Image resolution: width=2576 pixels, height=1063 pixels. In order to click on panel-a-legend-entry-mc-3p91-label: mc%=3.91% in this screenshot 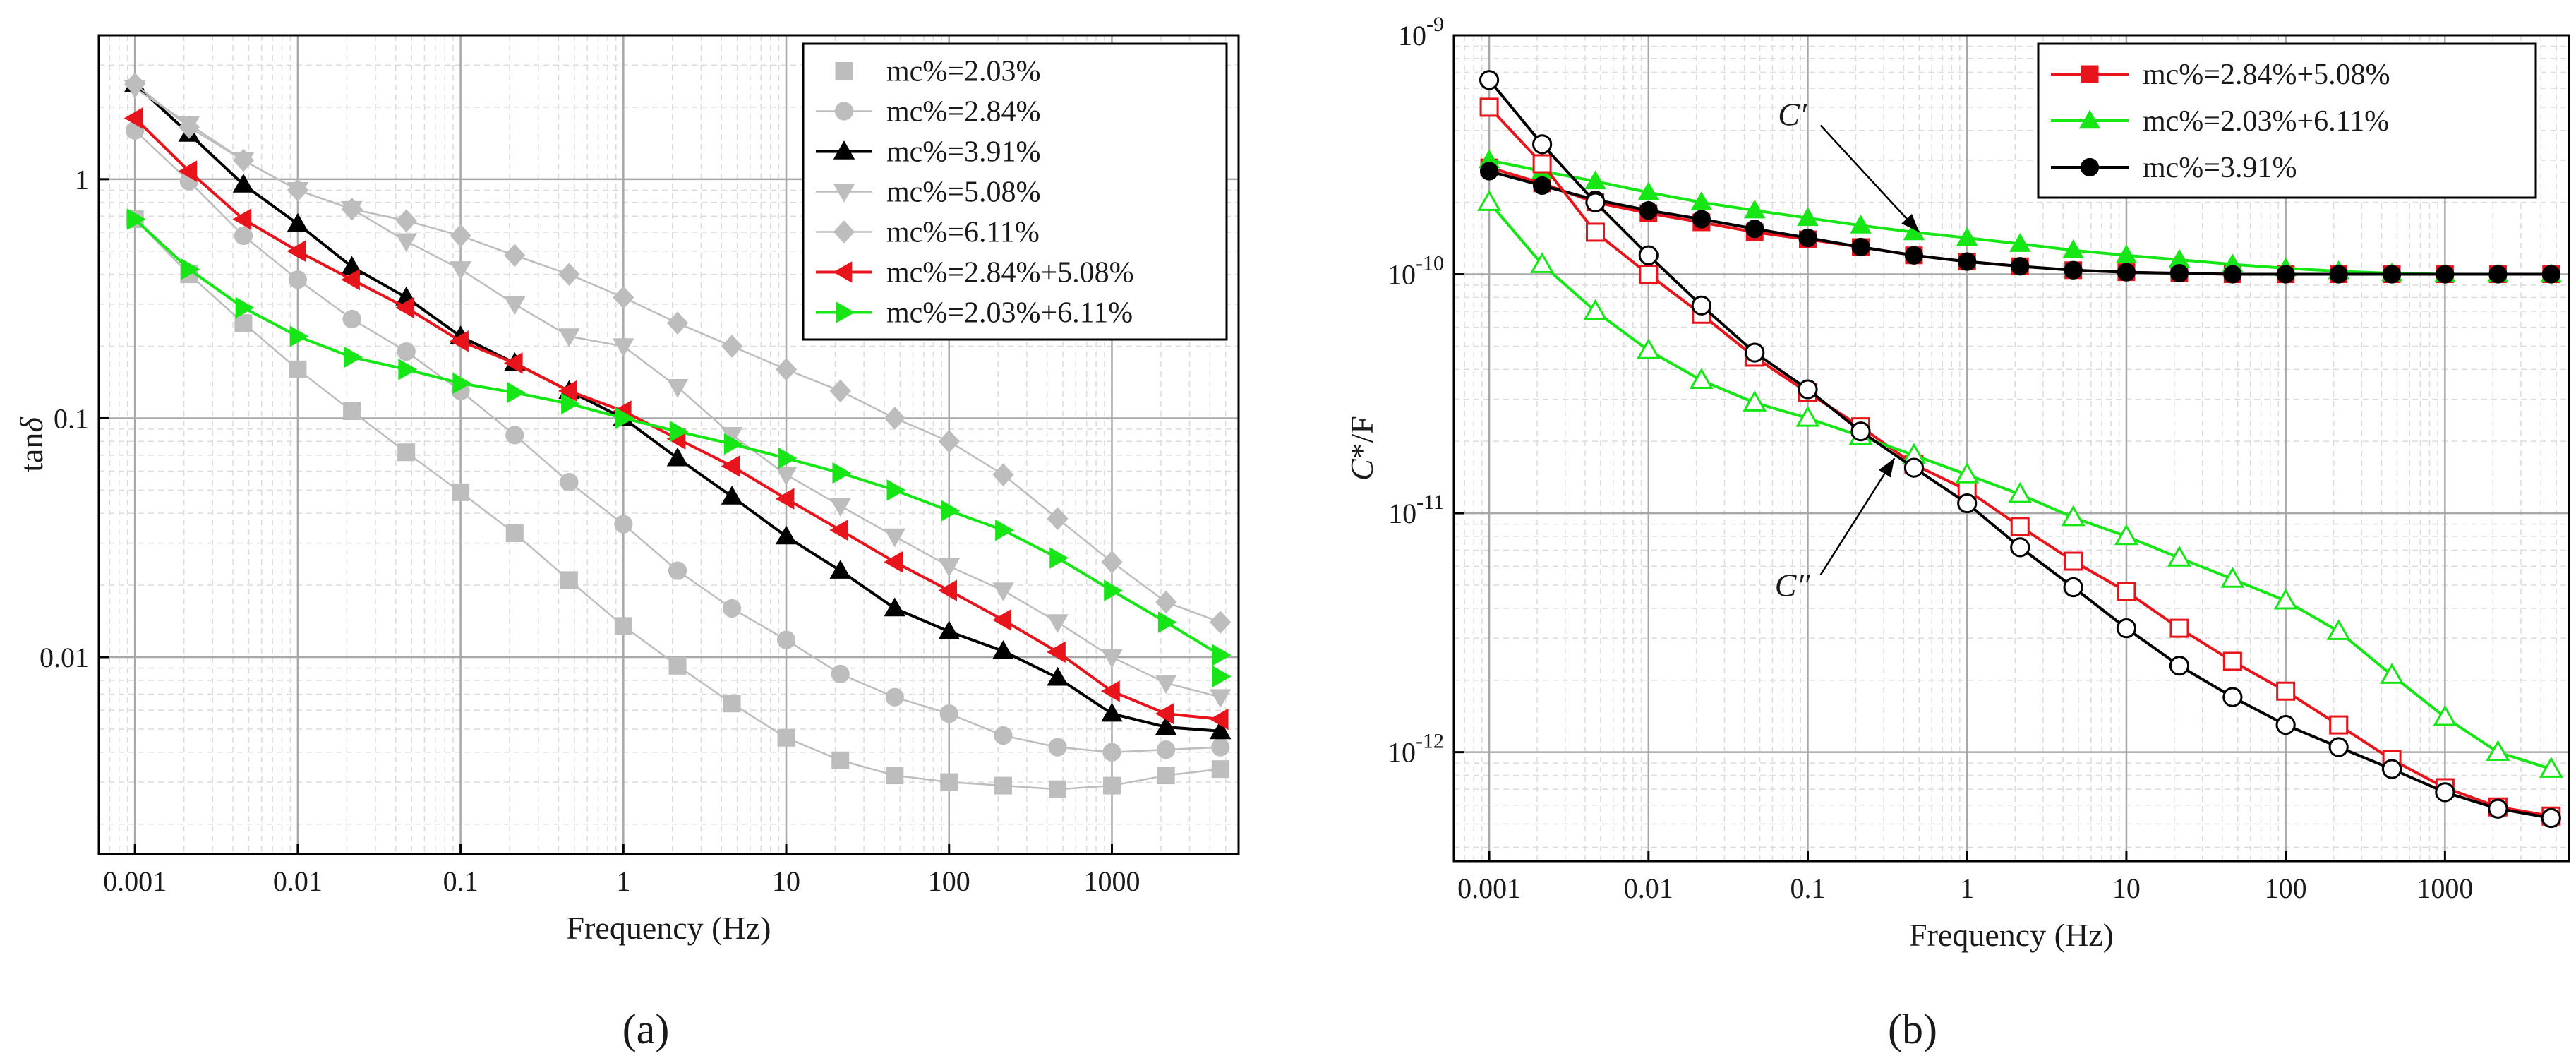, I will do `click(963, 153)`.